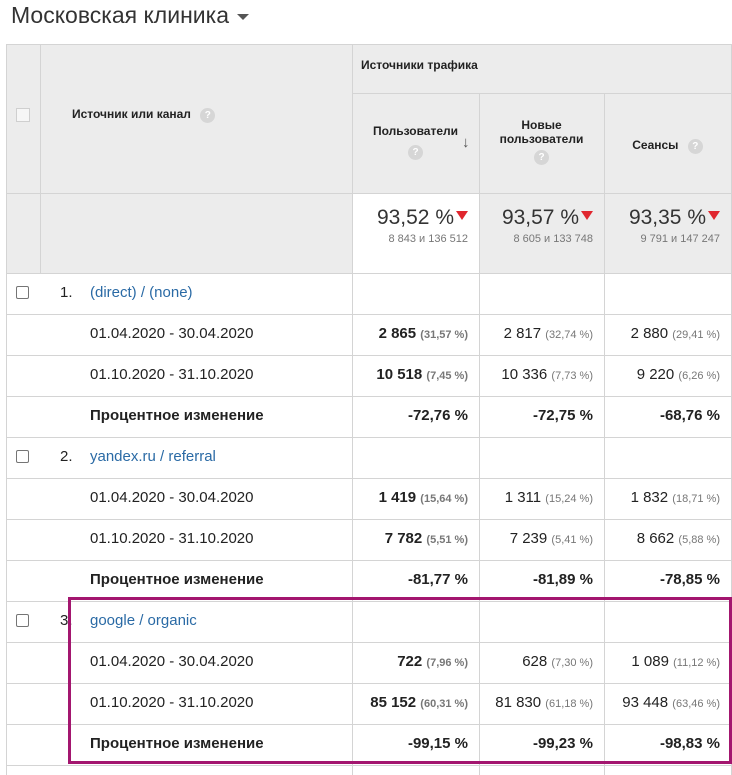 The width and height of the screenshot is (732, 775). I want to click on users-cell: 85 152 (60,31 %), so click(419, 702).